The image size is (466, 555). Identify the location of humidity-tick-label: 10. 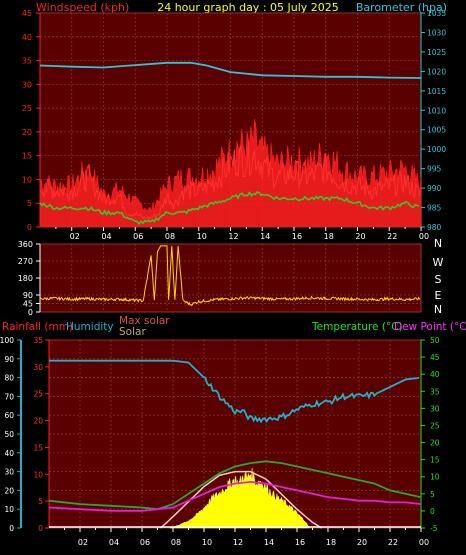
(9, 509).